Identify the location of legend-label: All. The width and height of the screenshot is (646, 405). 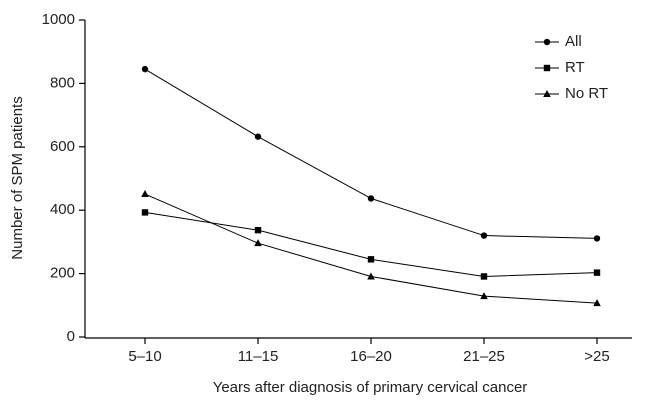
(573, 41).